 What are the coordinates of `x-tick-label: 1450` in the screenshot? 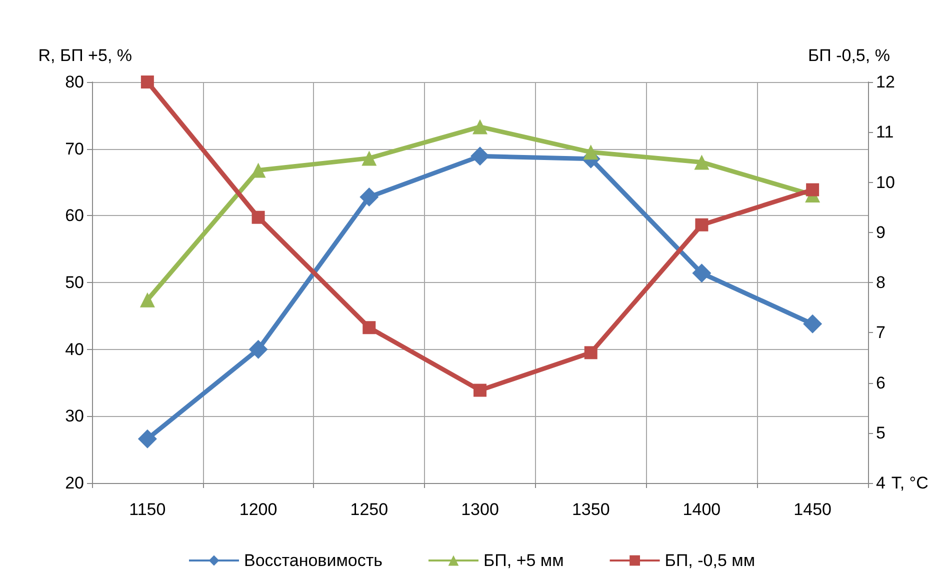 It's located at (813, 509).